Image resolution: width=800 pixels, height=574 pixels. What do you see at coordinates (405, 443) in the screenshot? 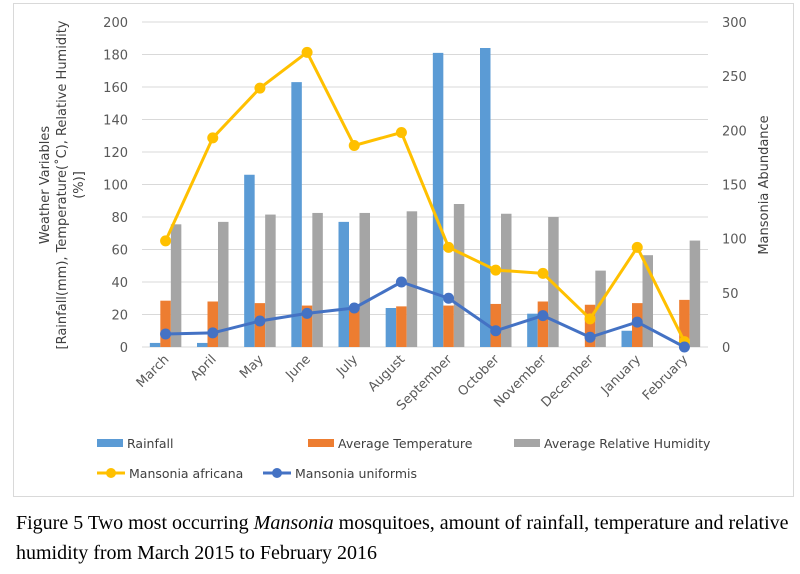
I see `legend-label-average-temperature: Average Temperature` at bounding box center [405, 443].